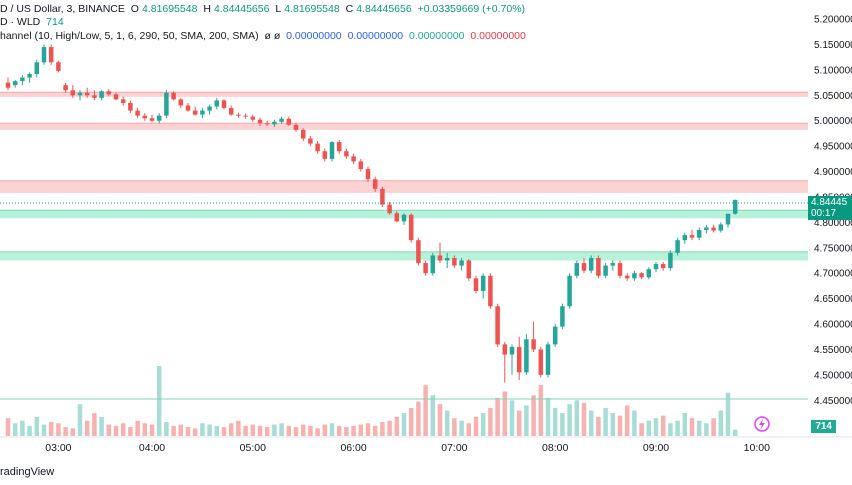  What do you see at coordinates (353, 448) in the screenshot?
I see `time-tick-label: 06:00` at bounding box center [353, 448].